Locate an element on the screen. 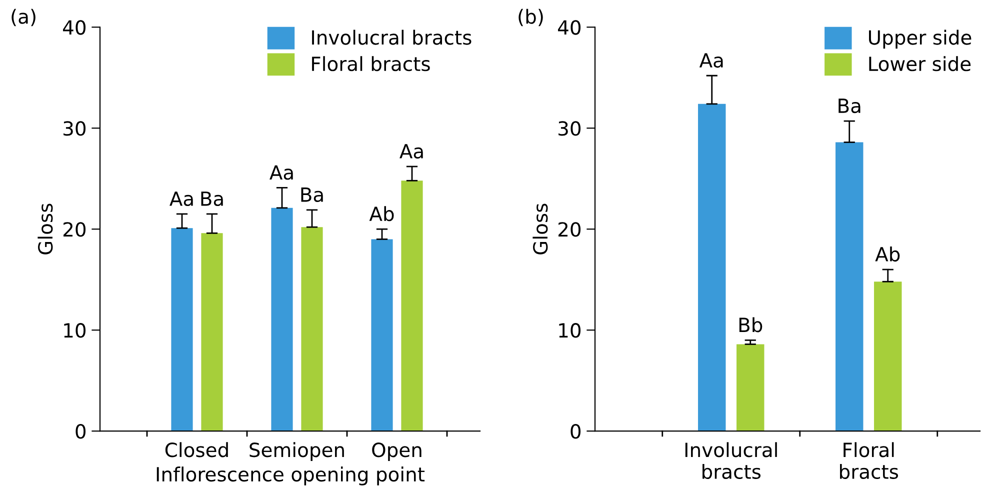  legend-label: Lower side is located at coordinates (920, 64).